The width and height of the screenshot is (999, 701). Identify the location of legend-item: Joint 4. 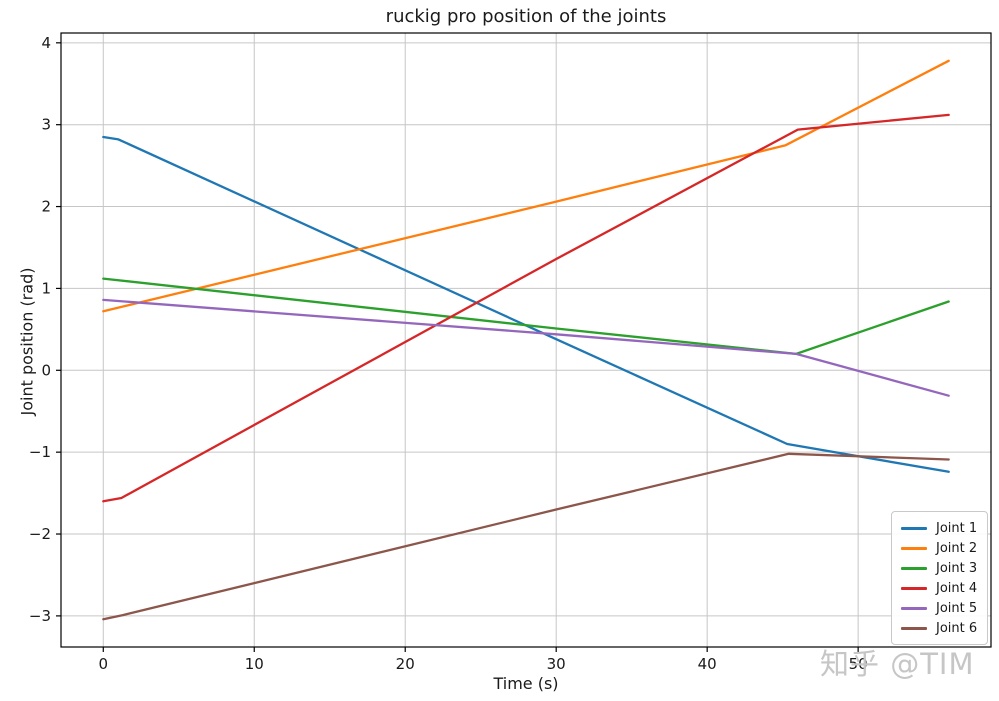
(939, 588).